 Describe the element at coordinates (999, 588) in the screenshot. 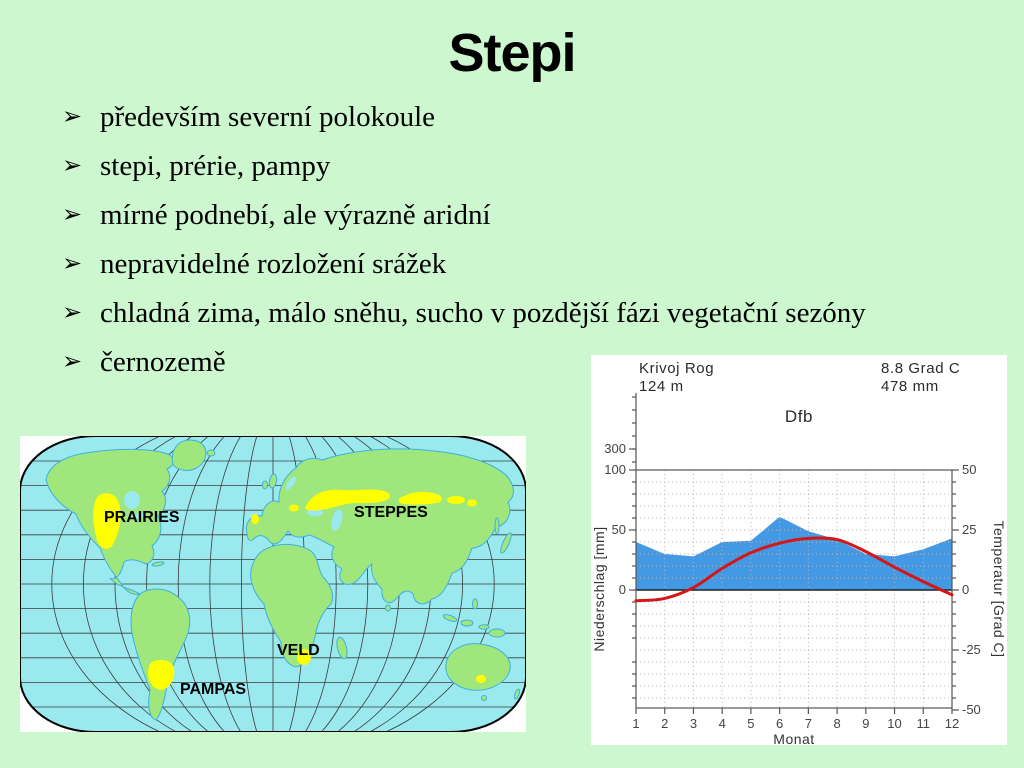

I see `right-axis-title: Temperatur [Grad C]` at that location.